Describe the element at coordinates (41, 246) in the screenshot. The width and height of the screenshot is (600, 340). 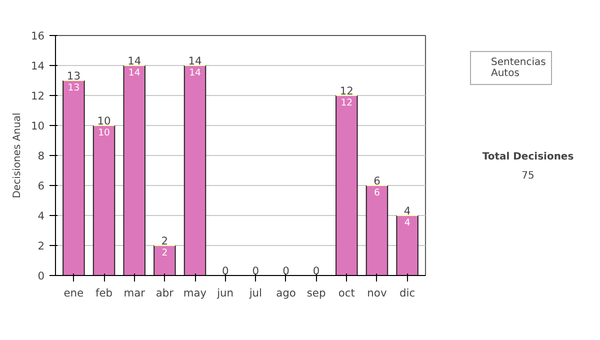
I see `y-tick-label: 2` at that location.